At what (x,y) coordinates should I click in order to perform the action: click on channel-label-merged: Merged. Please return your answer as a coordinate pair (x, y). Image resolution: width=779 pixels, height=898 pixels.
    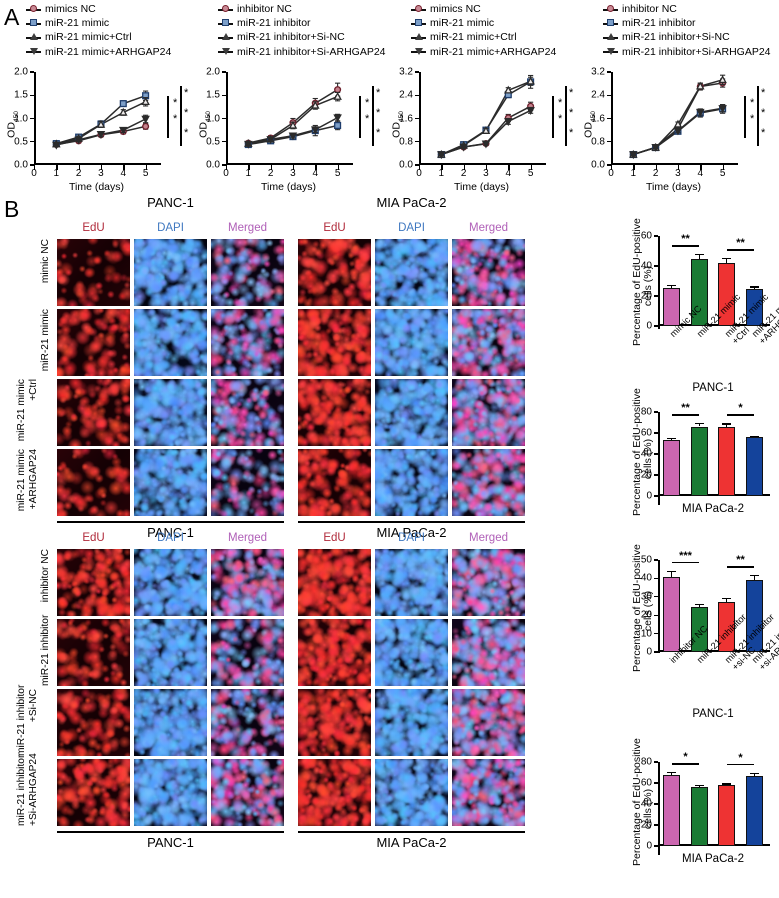
    Looking at the image, I should click on (488, 538).